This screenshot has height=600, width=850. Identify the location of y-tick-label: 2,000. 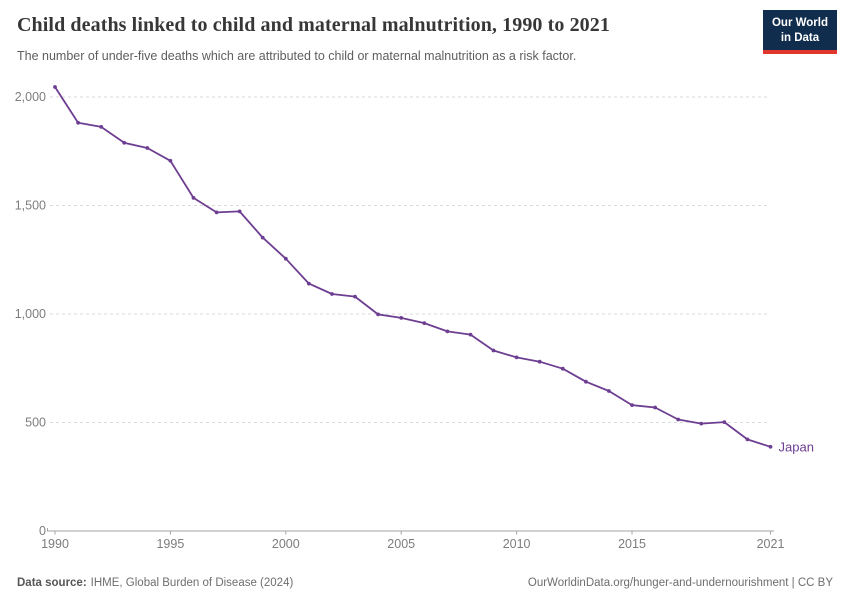
(30, 97).